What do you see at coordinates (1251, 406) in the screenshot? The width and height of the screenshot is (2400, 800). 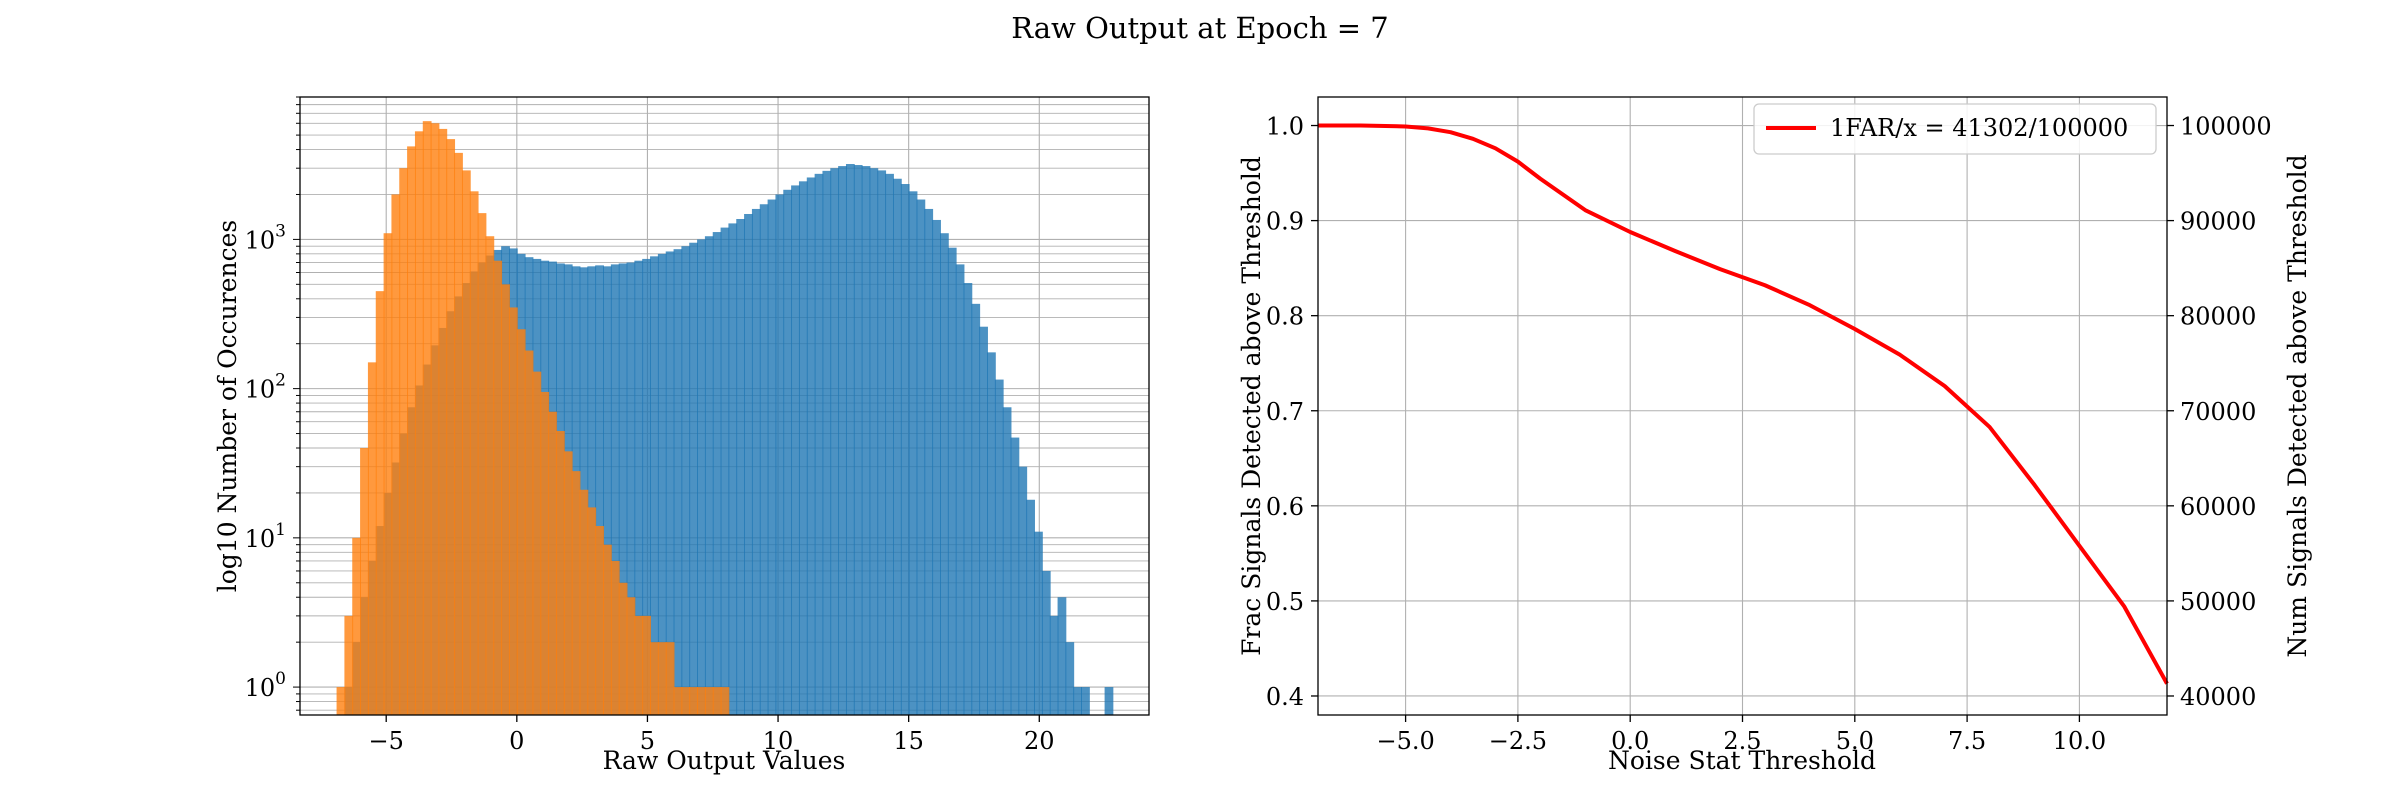 I see `detection-ylabel-left: Frac Signals Detected above Threshold` at bounding box center [1251, 406].